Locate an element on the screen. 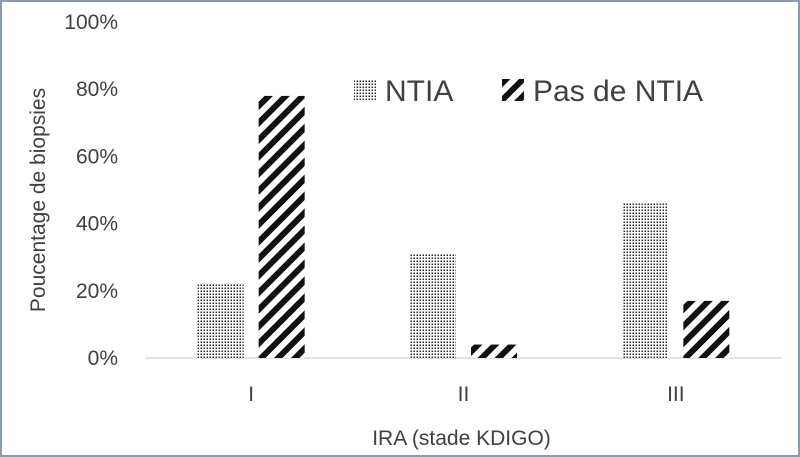 Image resolution: width=800 pixels, height=457 pixels. y-axis-ticks: 0% 20% 40% 60% 80% 100% is located at coordinates (91, 190).